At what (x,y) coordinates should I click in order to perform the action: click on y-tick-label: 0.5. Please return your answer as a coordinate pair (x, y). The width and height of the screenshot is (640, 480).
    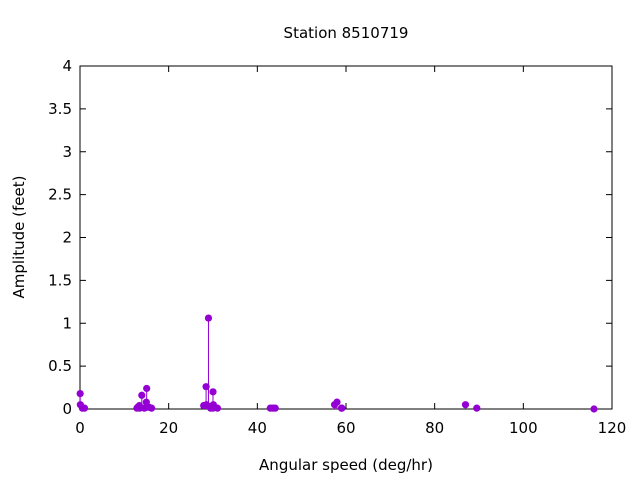
    Looking at the image, I should click on (60, 366).